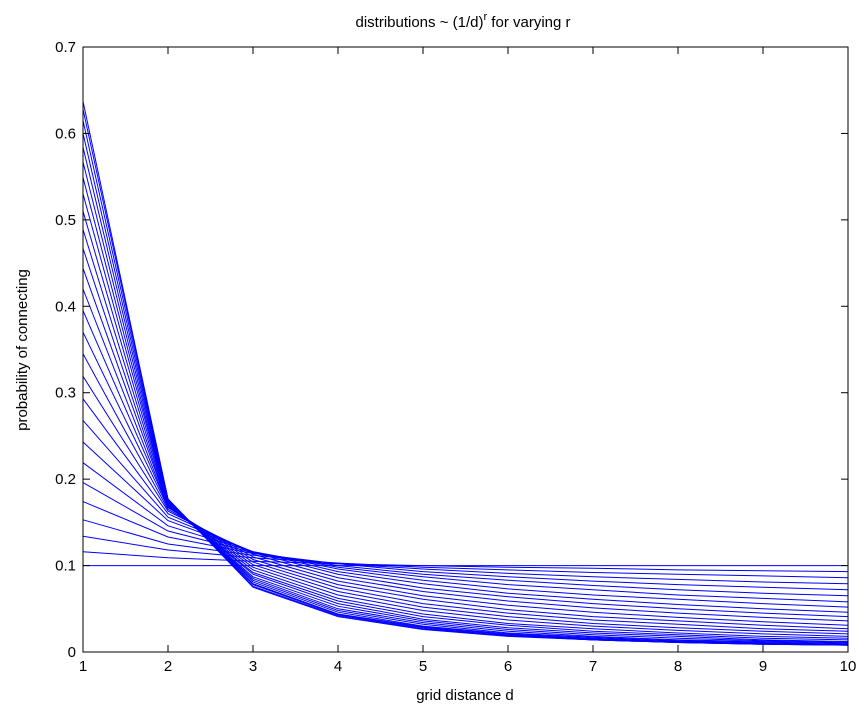 This screenshot has height=713, width=865. I want to click on y-tick-label: 0.1, so click(65, 566).